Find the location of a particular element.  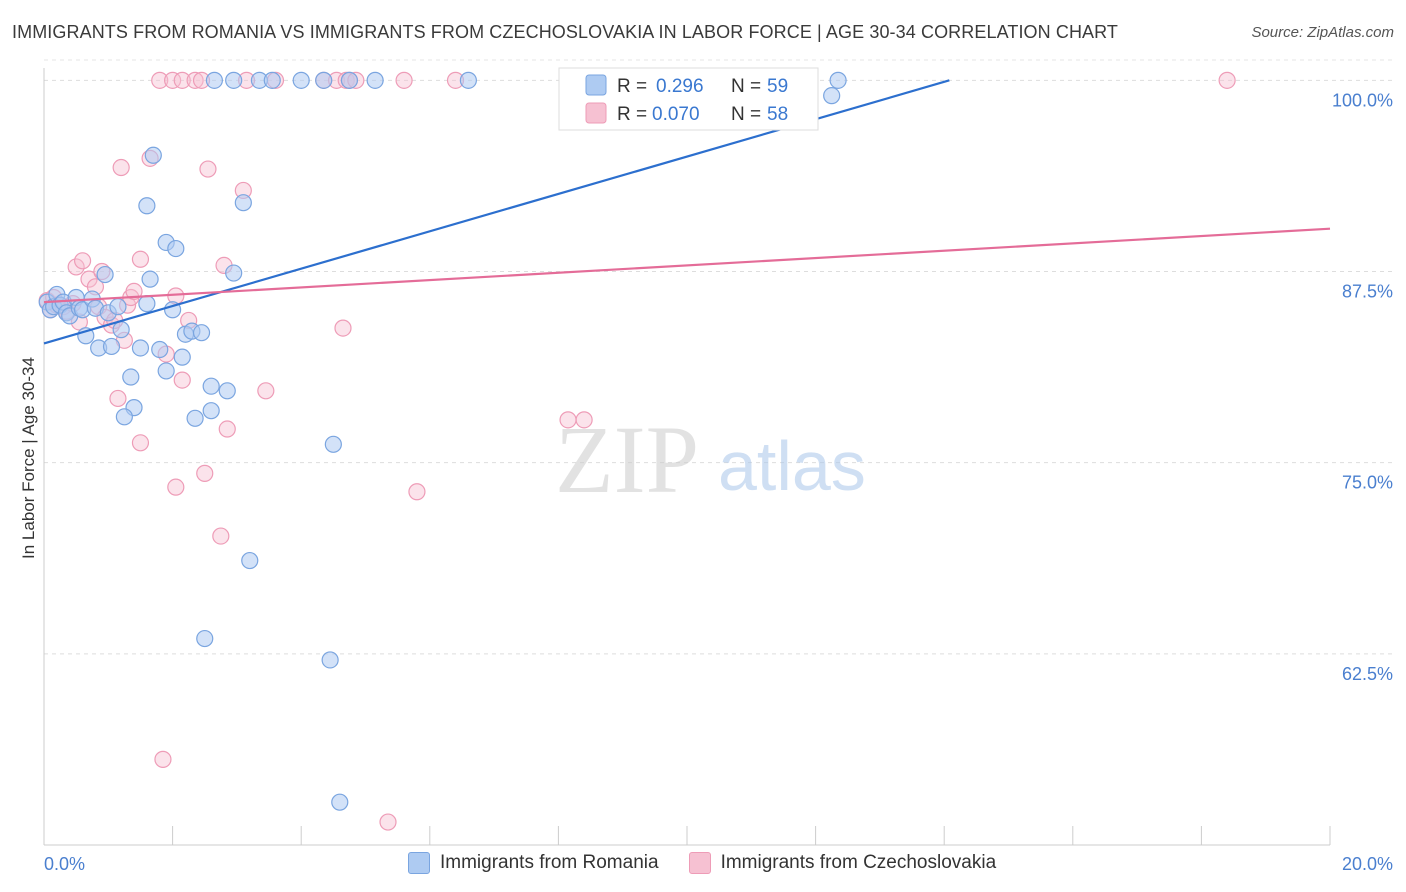

legend-label-romania: Immigrants from Romania is located at coordinates (549, 862).